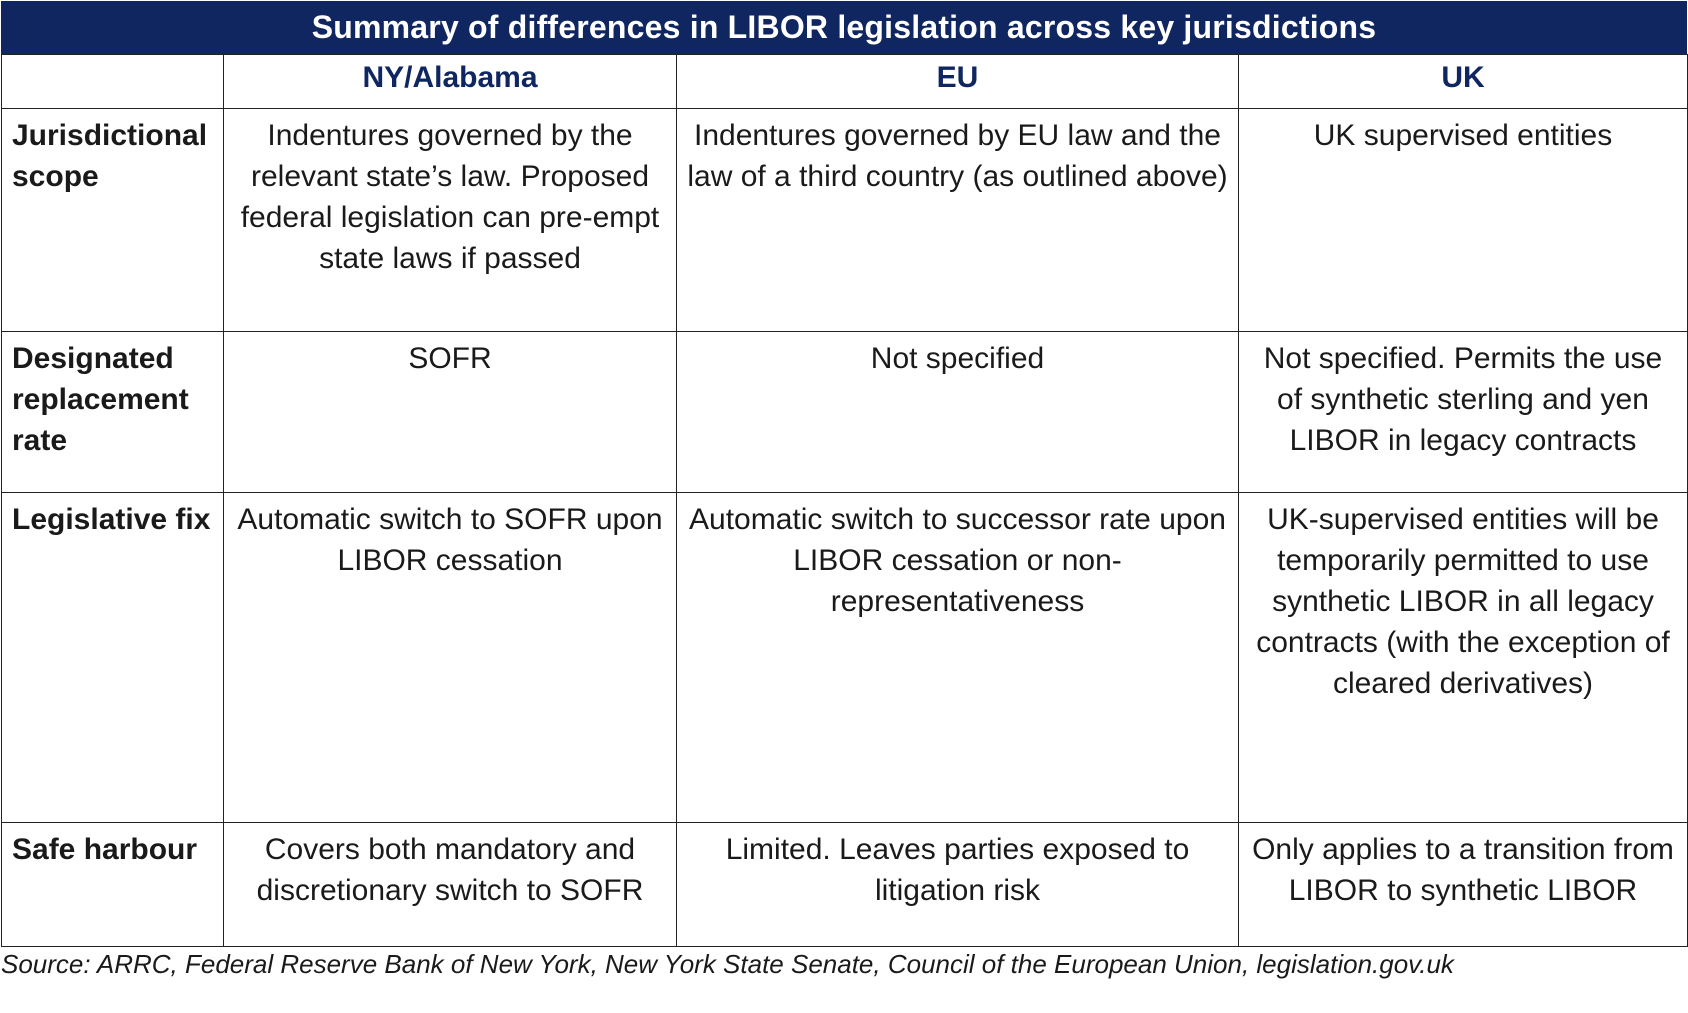  I want to click on row-label-designated-replacement-rate: Designated replacement rate, so click(112, 412).